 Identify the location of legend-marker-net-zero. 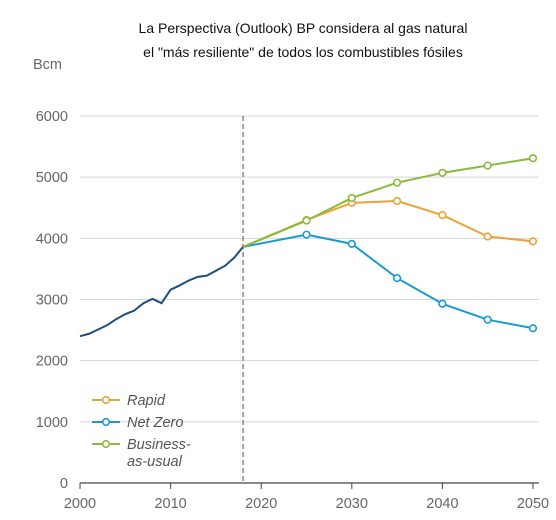
(106, 422).